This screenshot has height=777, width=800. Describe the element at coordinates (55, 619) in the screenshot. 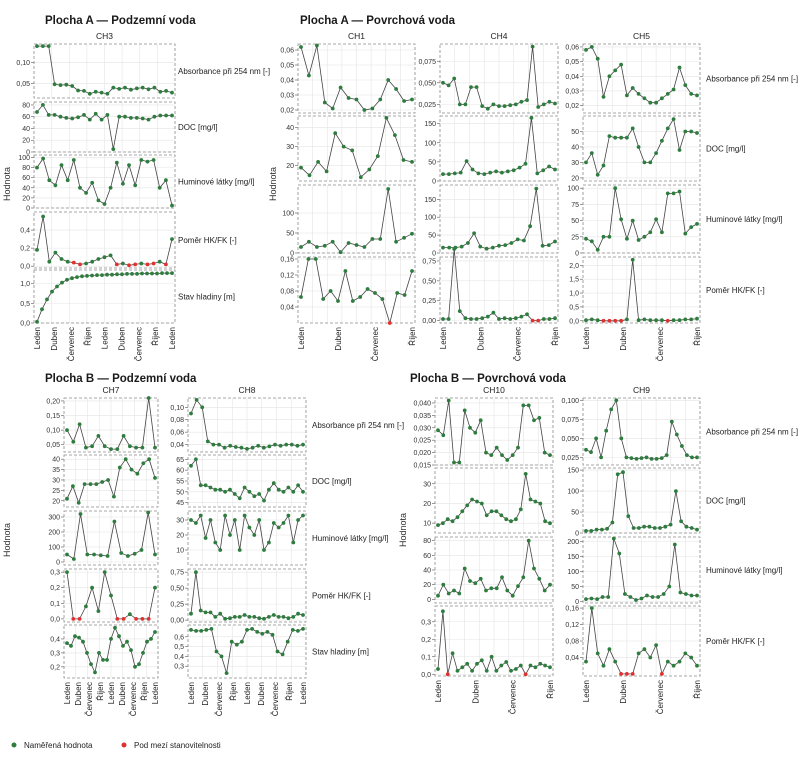

I see `y-tick-label: 0,0` at that location.